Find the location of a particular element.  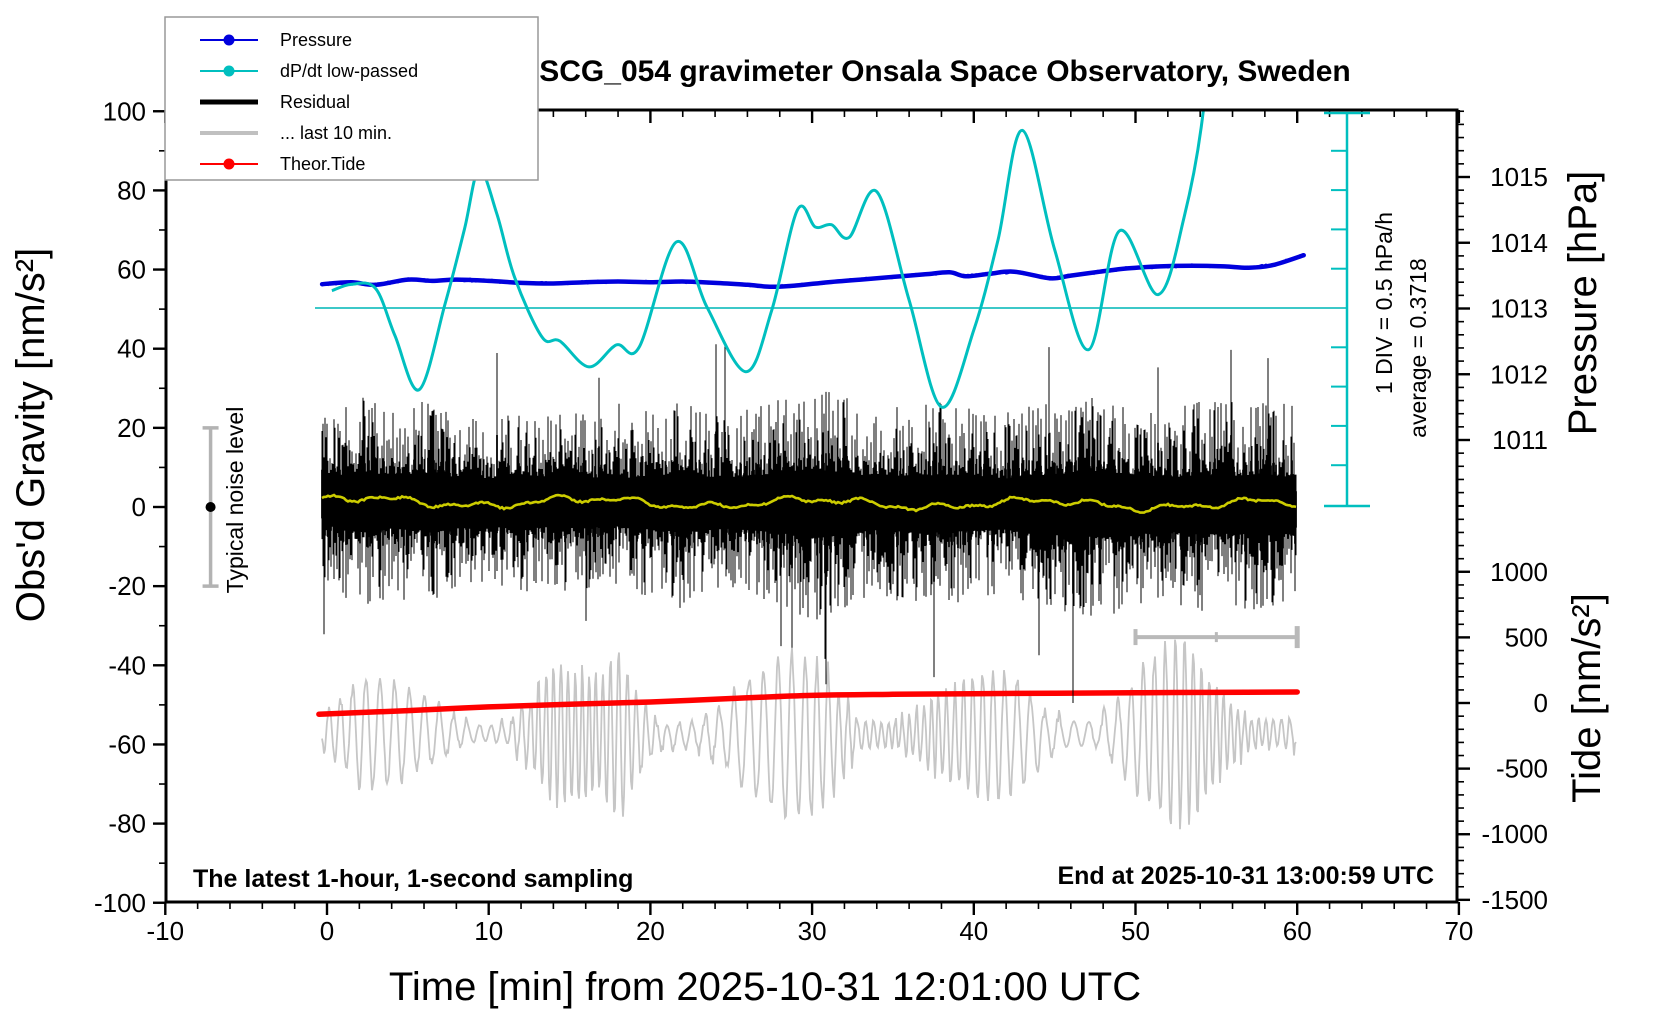

noise-bar-center-dot is located at coordinates (210, 507).